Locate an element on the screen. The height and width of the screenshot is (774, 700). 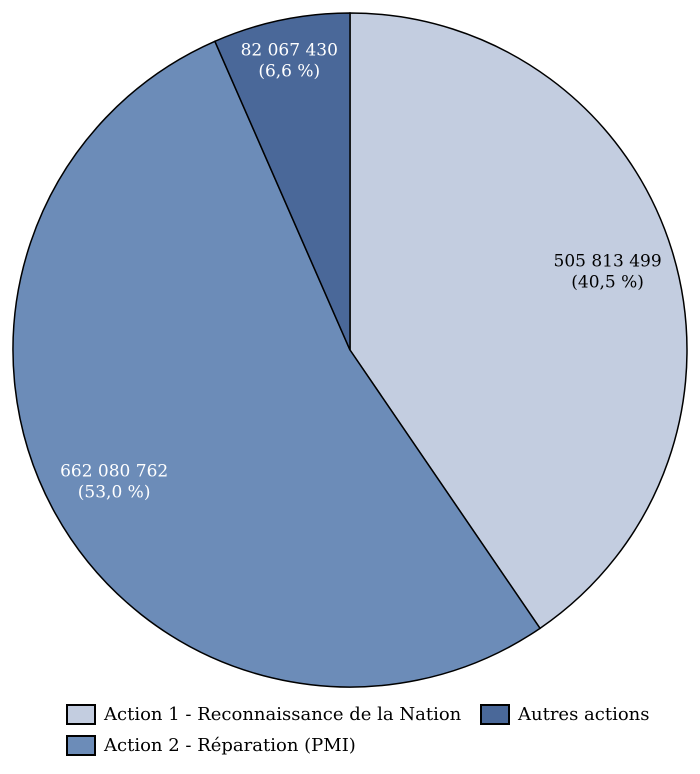
slice-action-2-value-label: 662 080 762 is located at coordinates (114, 472).